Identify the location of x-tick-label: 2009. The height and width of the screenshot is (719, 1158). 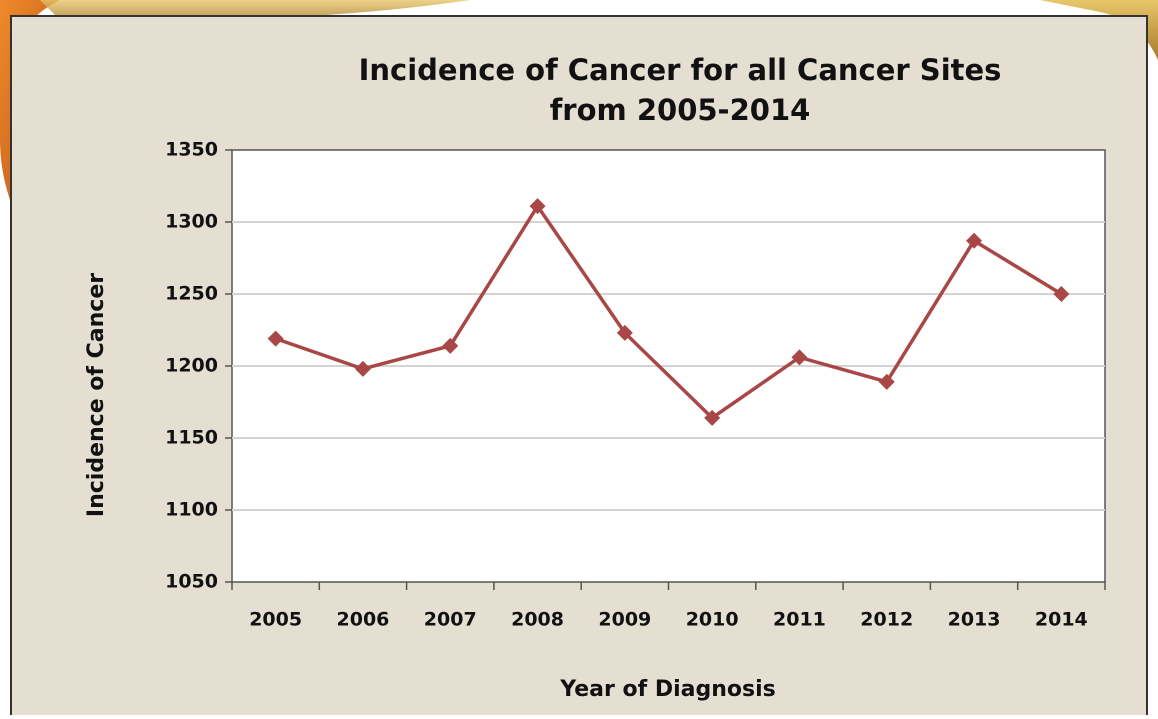
(624, 620).